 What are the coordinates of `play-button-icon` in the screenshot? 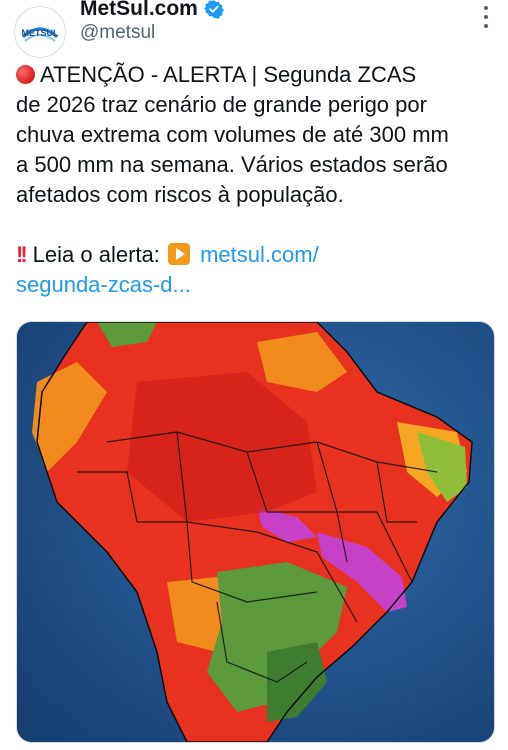 It's located at (178, 254).